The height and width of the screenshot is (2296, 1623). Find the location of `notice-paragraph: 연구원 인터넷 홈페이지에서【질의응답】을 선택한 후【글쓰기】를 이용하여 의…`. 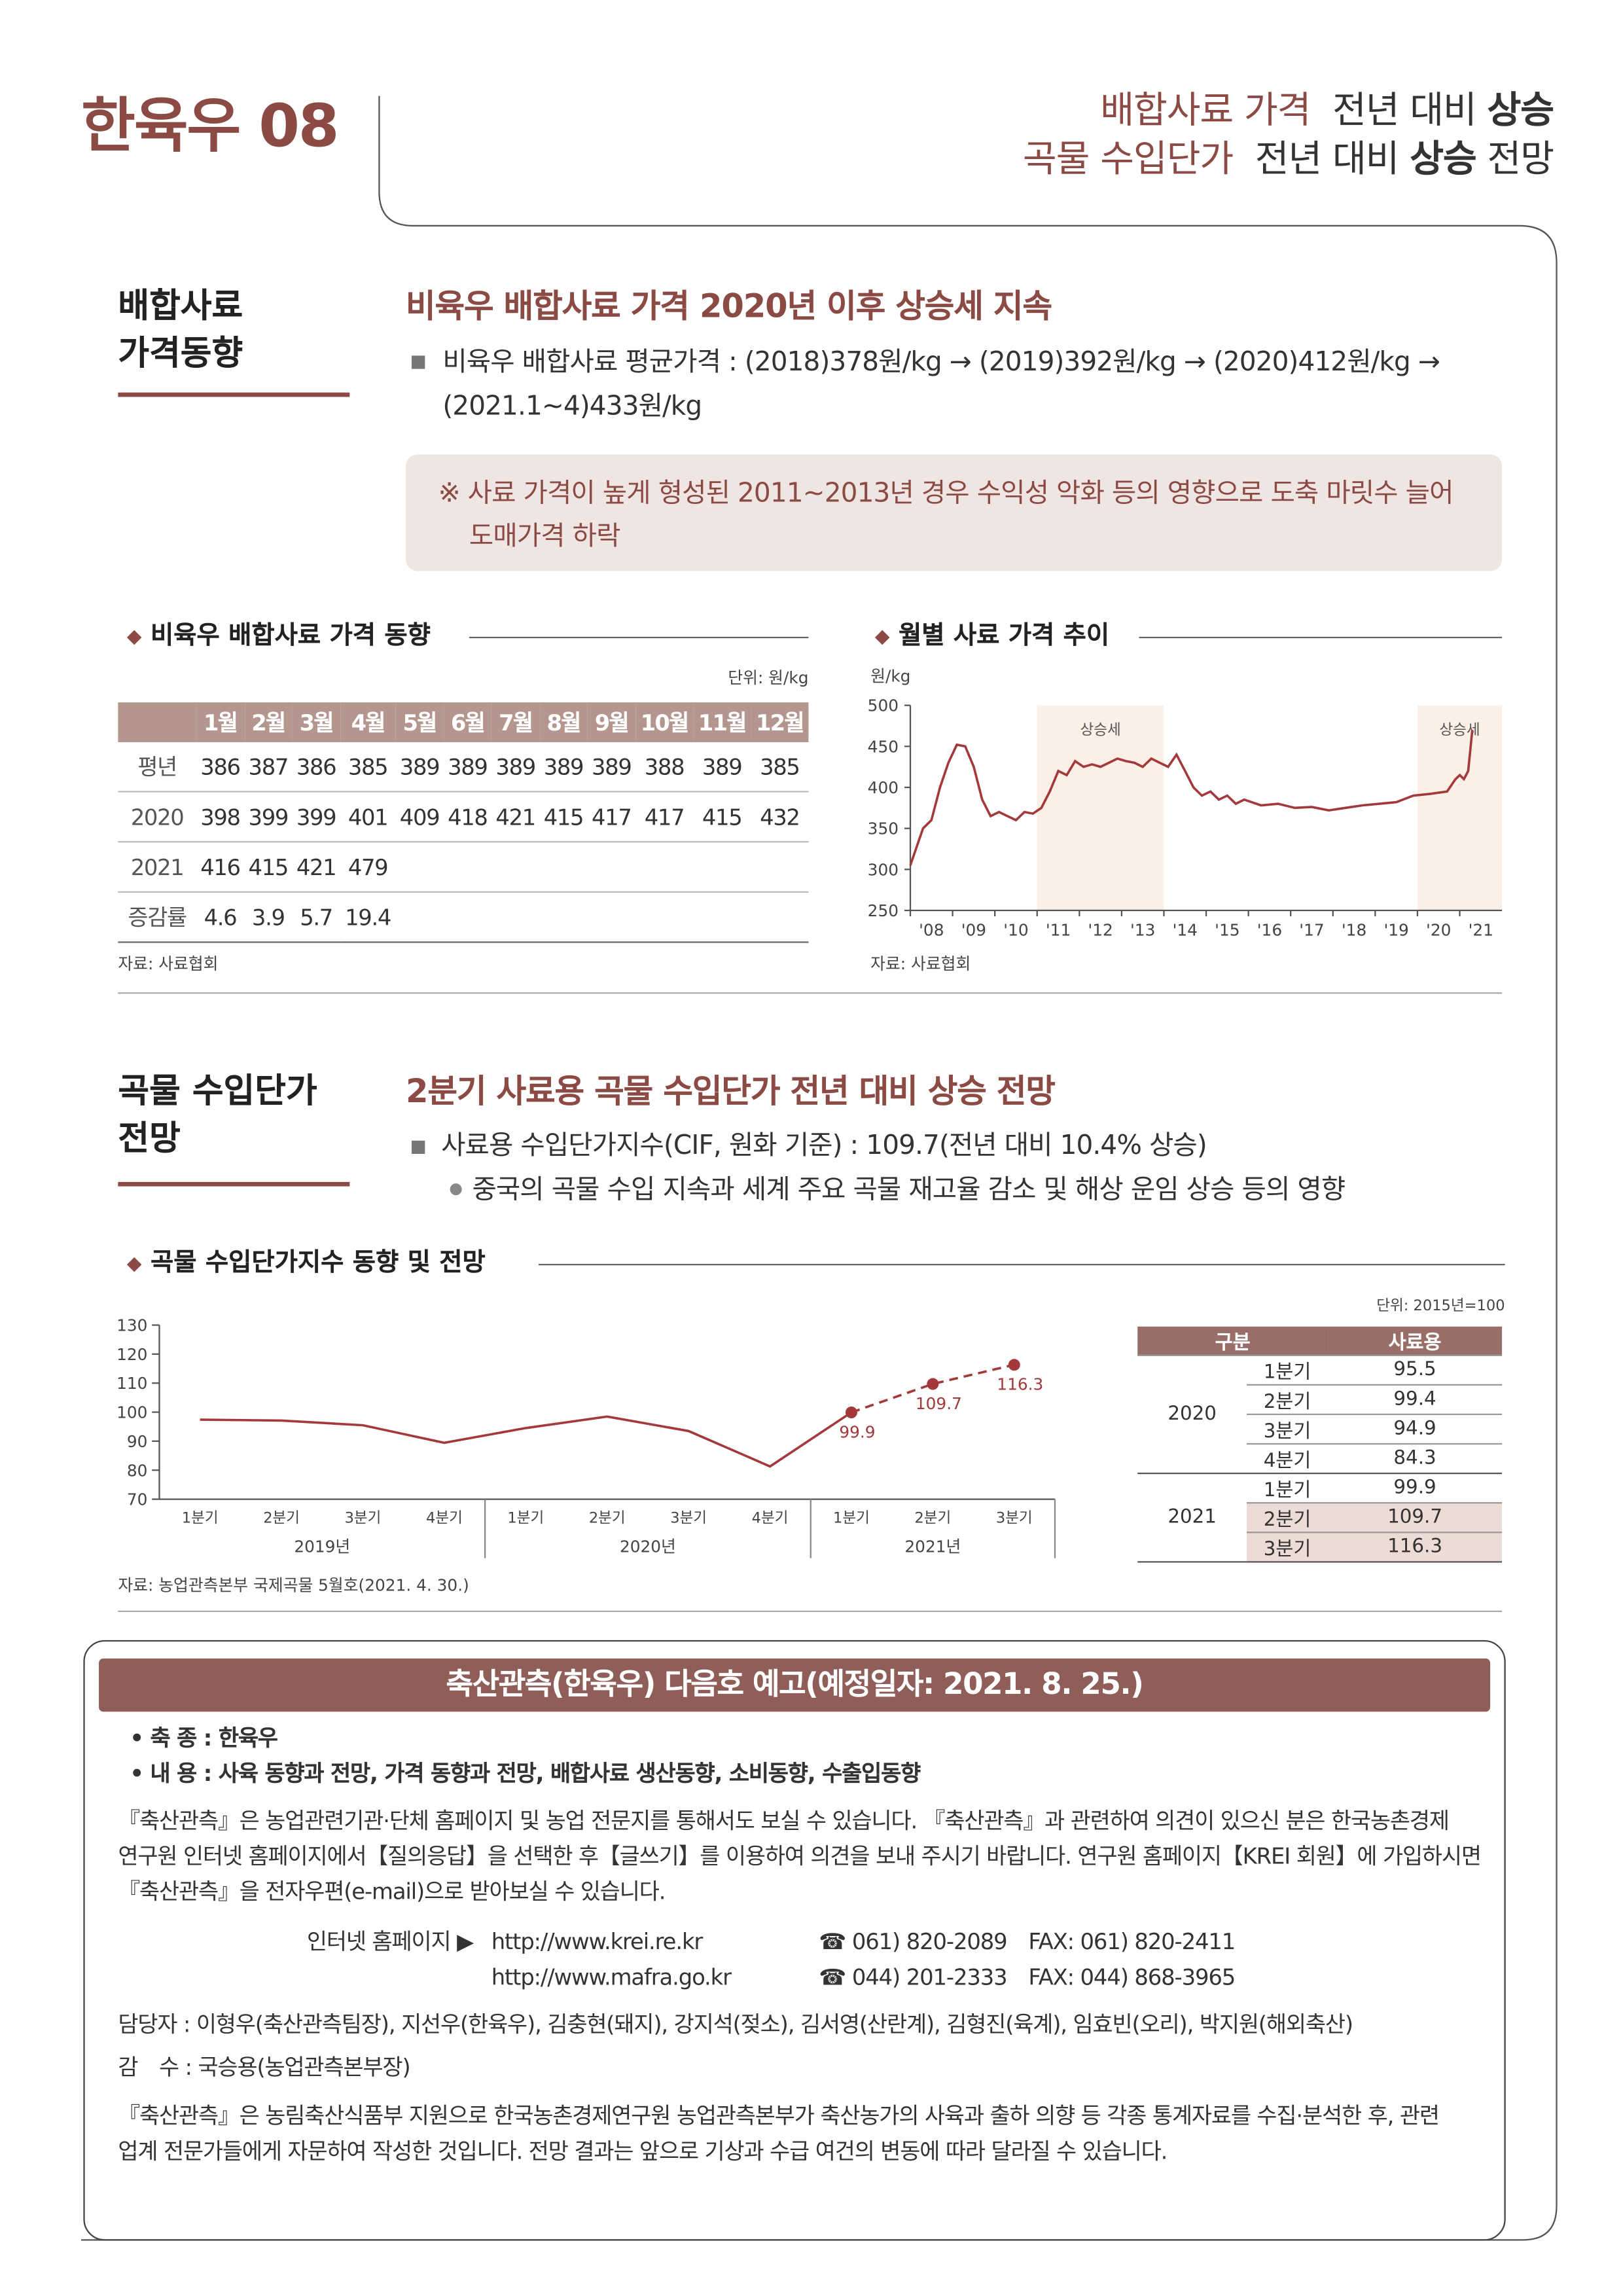

notice-paragraph: 연구원 인터넷 홈페이지에서【질의응답】을 선택한 후【글쓰기】를 이용하여 의… is located at coordinates (800, 1856).